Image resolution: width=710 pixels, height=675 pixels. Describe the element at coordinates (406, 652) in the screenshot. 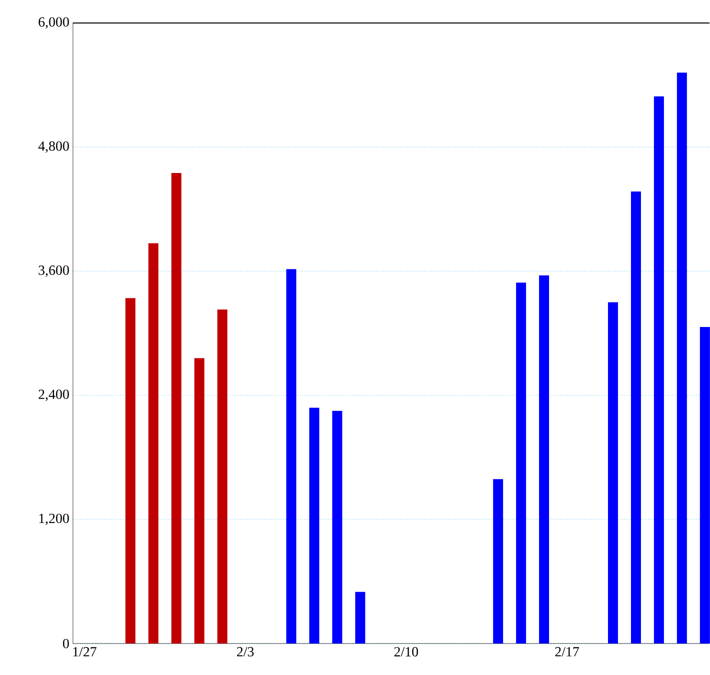

I see `x-tick-label: 2/10` at that location.